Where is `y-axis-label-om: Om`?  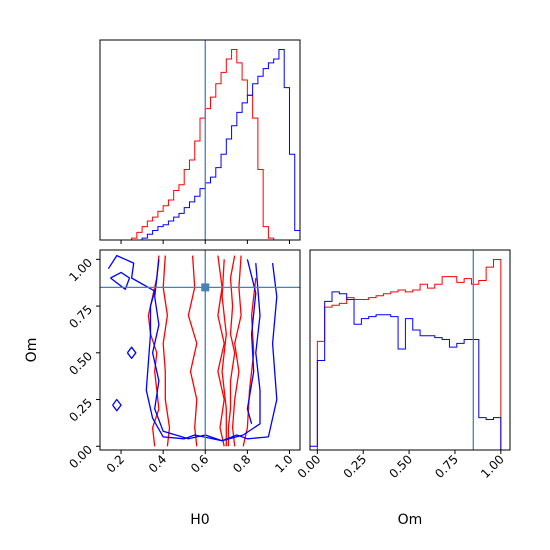 y-axis-label-om: Om is located at coordinates (32, 350).